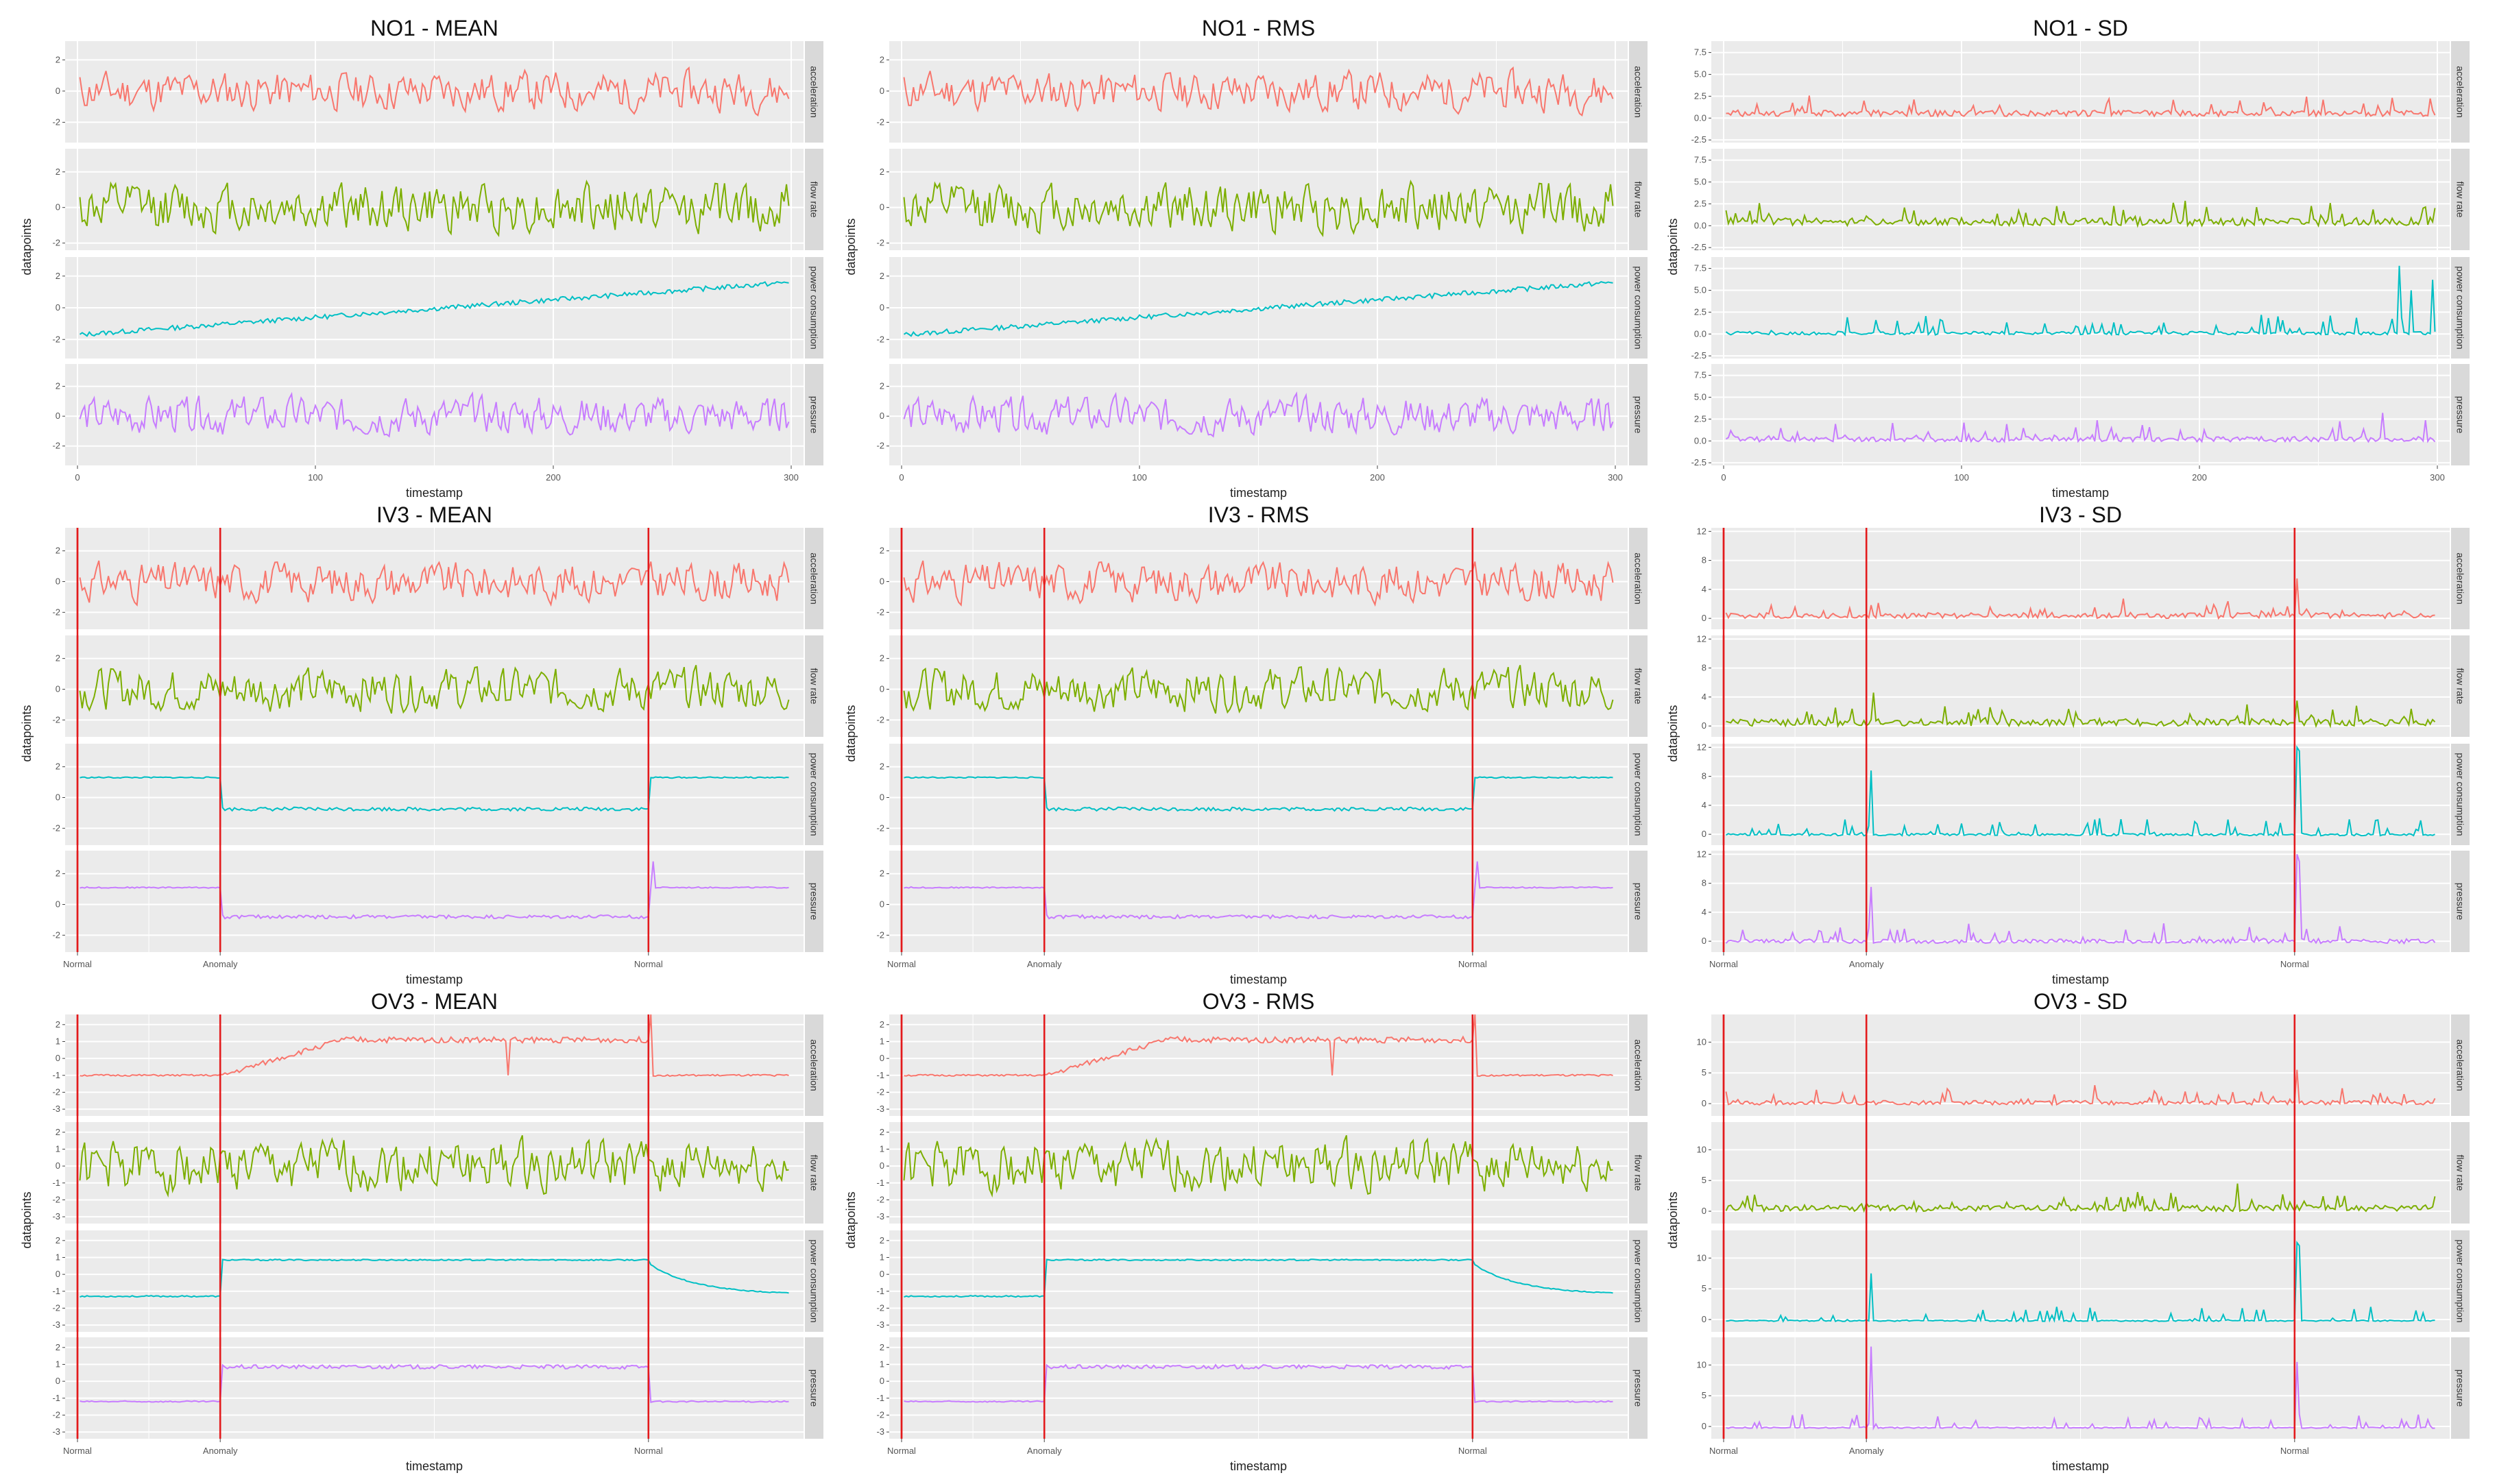 Image resolution: width=2497 pixels, height=1484 pixels. What do you see at coordinates (880, 1109) in the screenshot?
I see `y-tick-label: -3` at bounding box center [880, 1109].